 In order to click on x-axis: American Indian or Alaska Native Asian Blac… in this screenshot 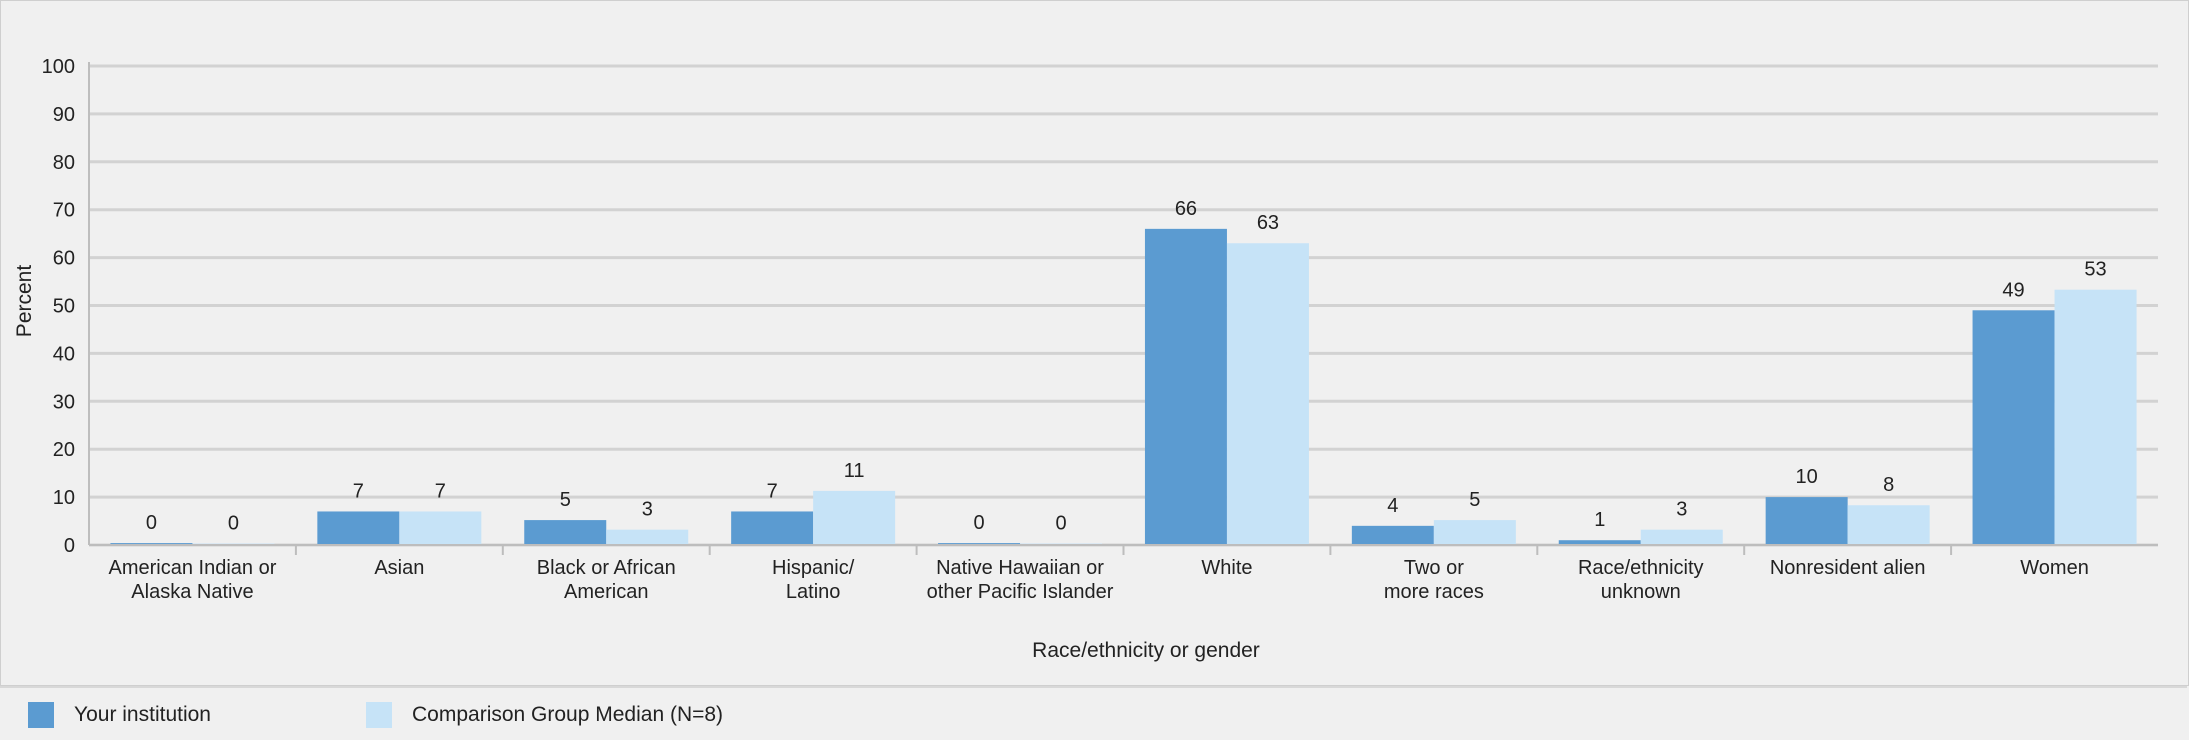, I will do `click(1123, 573)`.